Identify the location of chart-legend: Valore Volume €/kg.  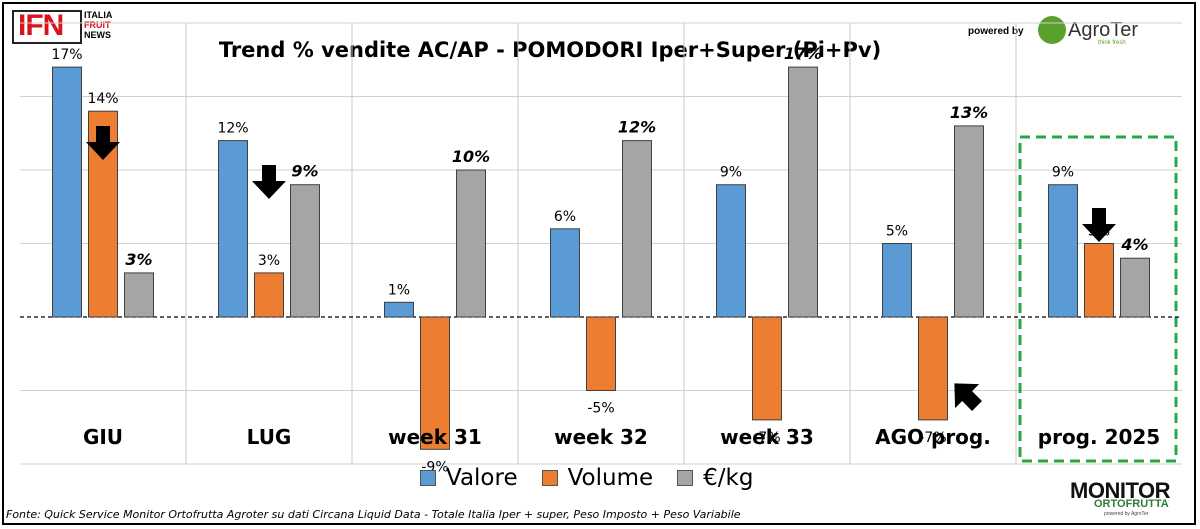
(586, 478).